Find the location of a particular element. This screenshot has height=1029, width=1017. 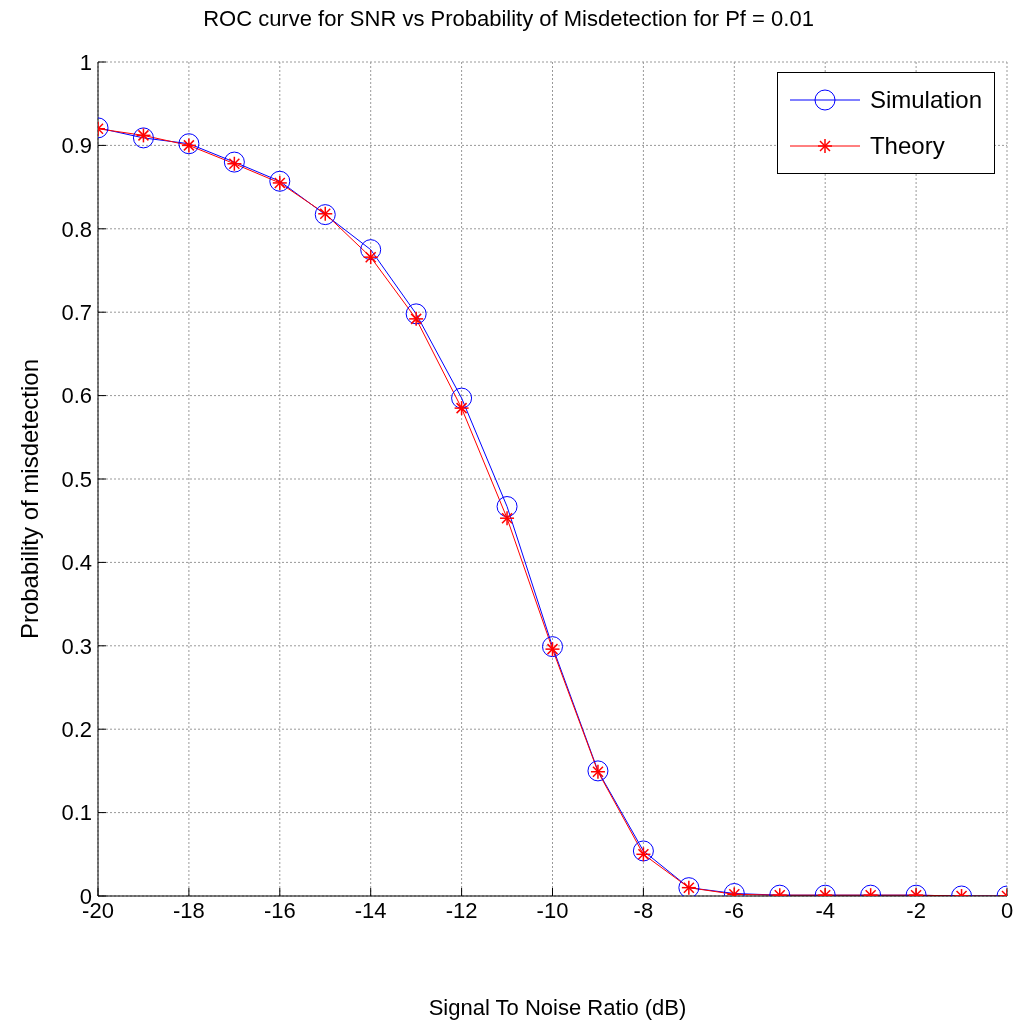

y-tick-label: 0.1 is located at coordinates (76, 813).